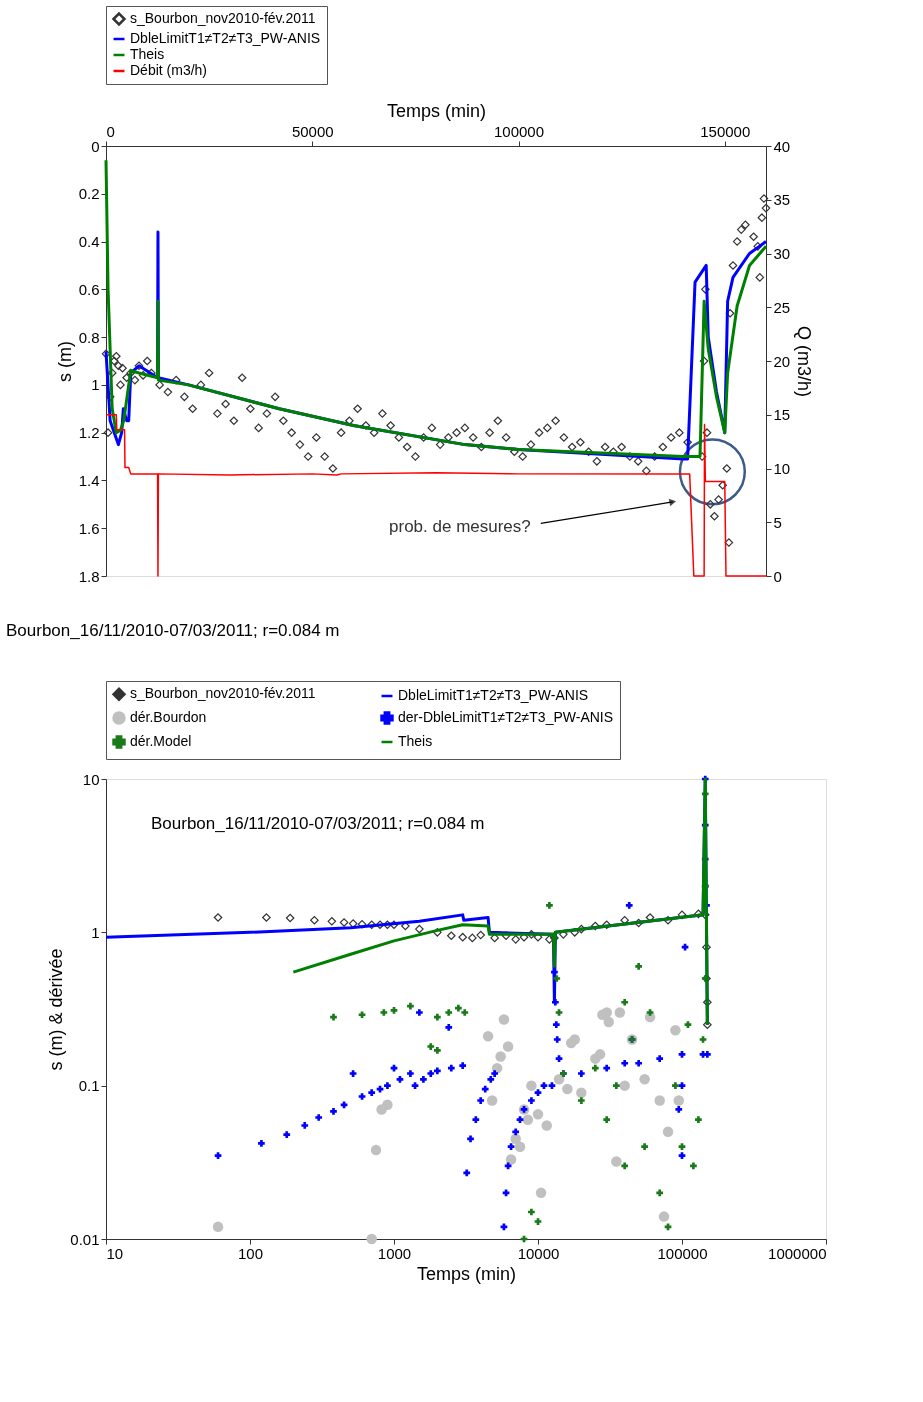 The width and height of the screenshot is (923, 1402). I want to click on y-axis-title: s (m) & dérivée, so click(56, 1009).